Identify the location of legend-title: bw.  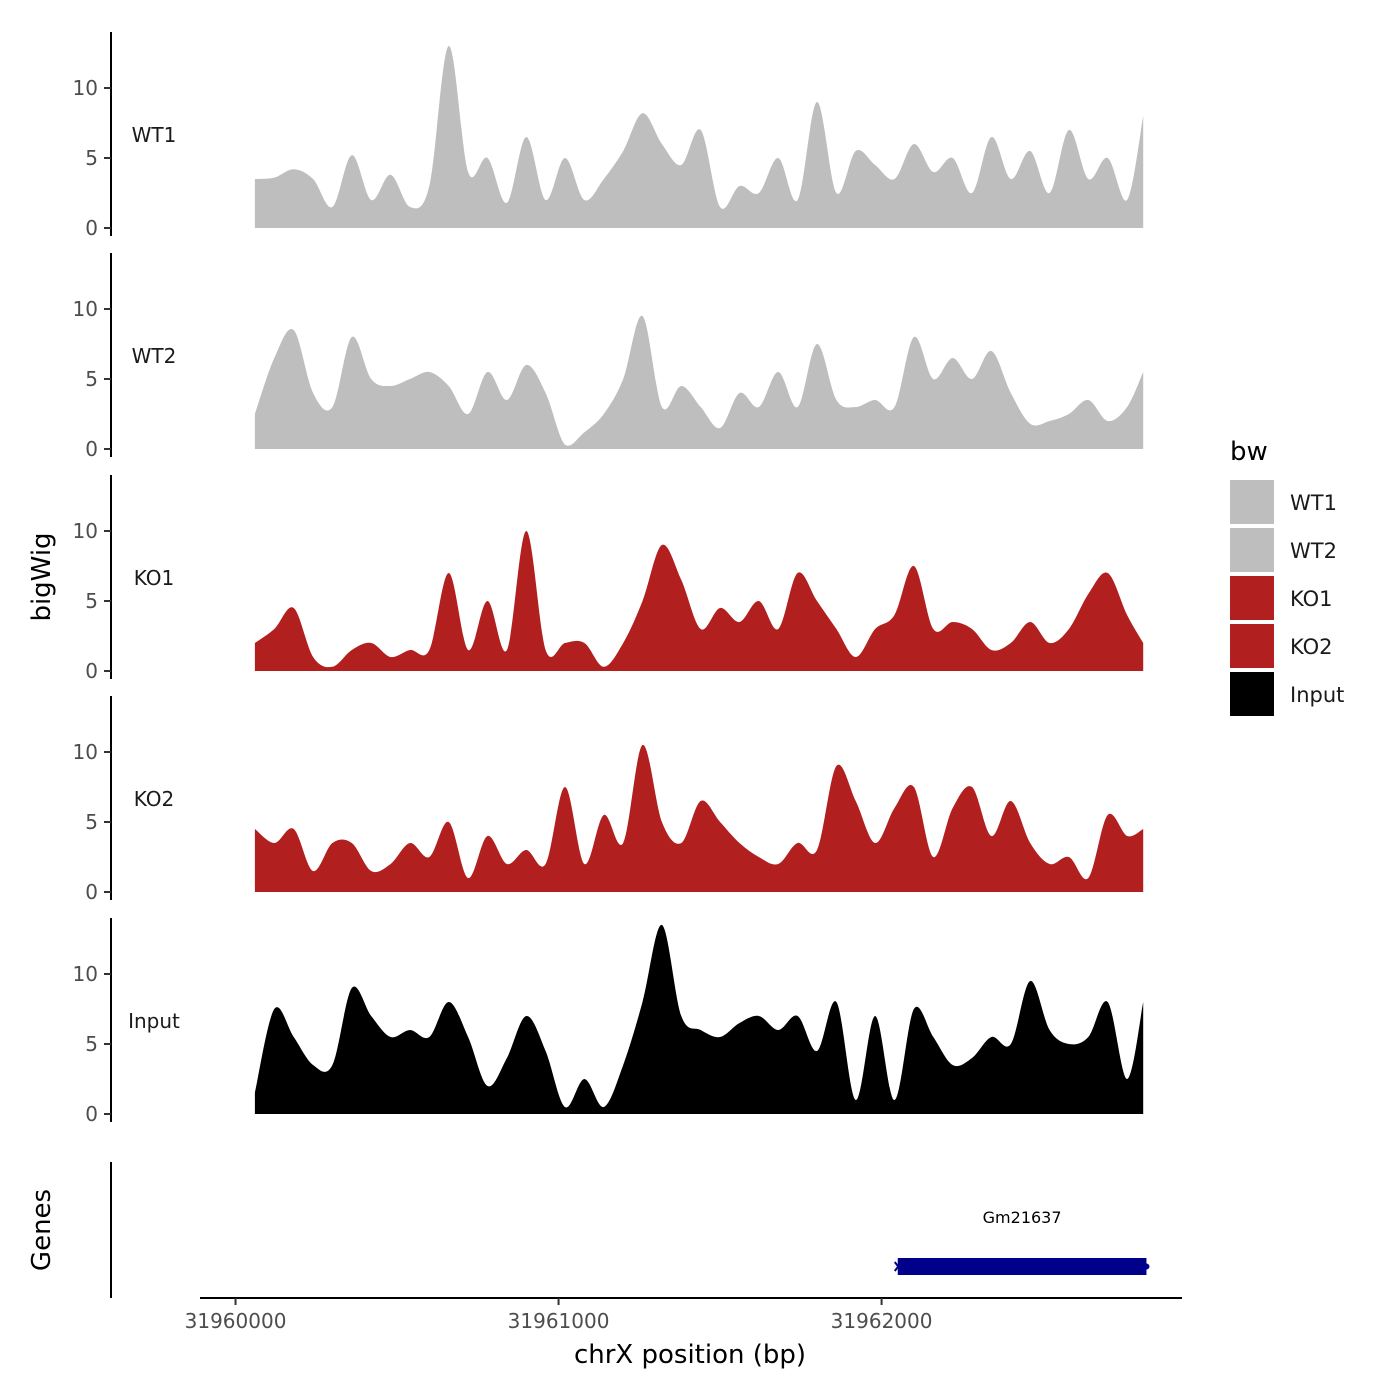
(1249, 452).